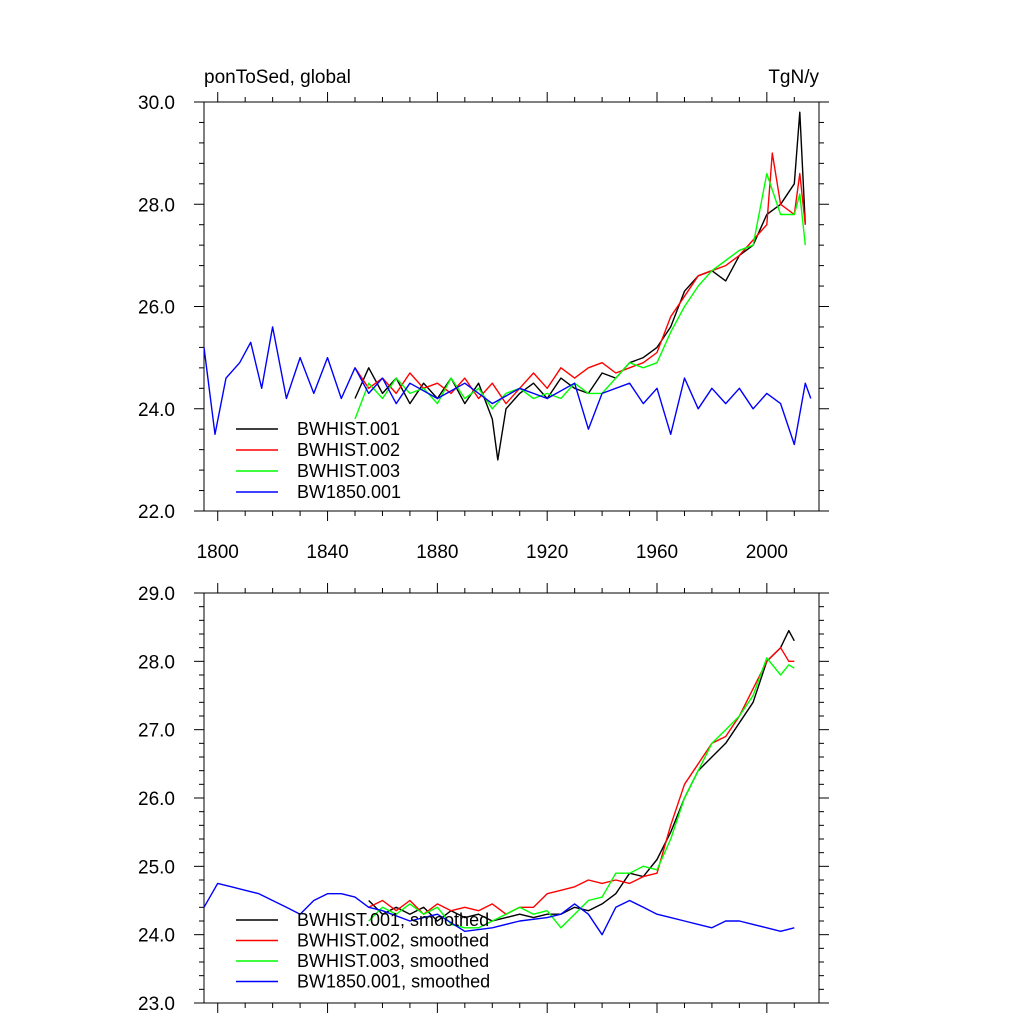  I want to click on legend-label: BWHIST.002, so click(348, 450).